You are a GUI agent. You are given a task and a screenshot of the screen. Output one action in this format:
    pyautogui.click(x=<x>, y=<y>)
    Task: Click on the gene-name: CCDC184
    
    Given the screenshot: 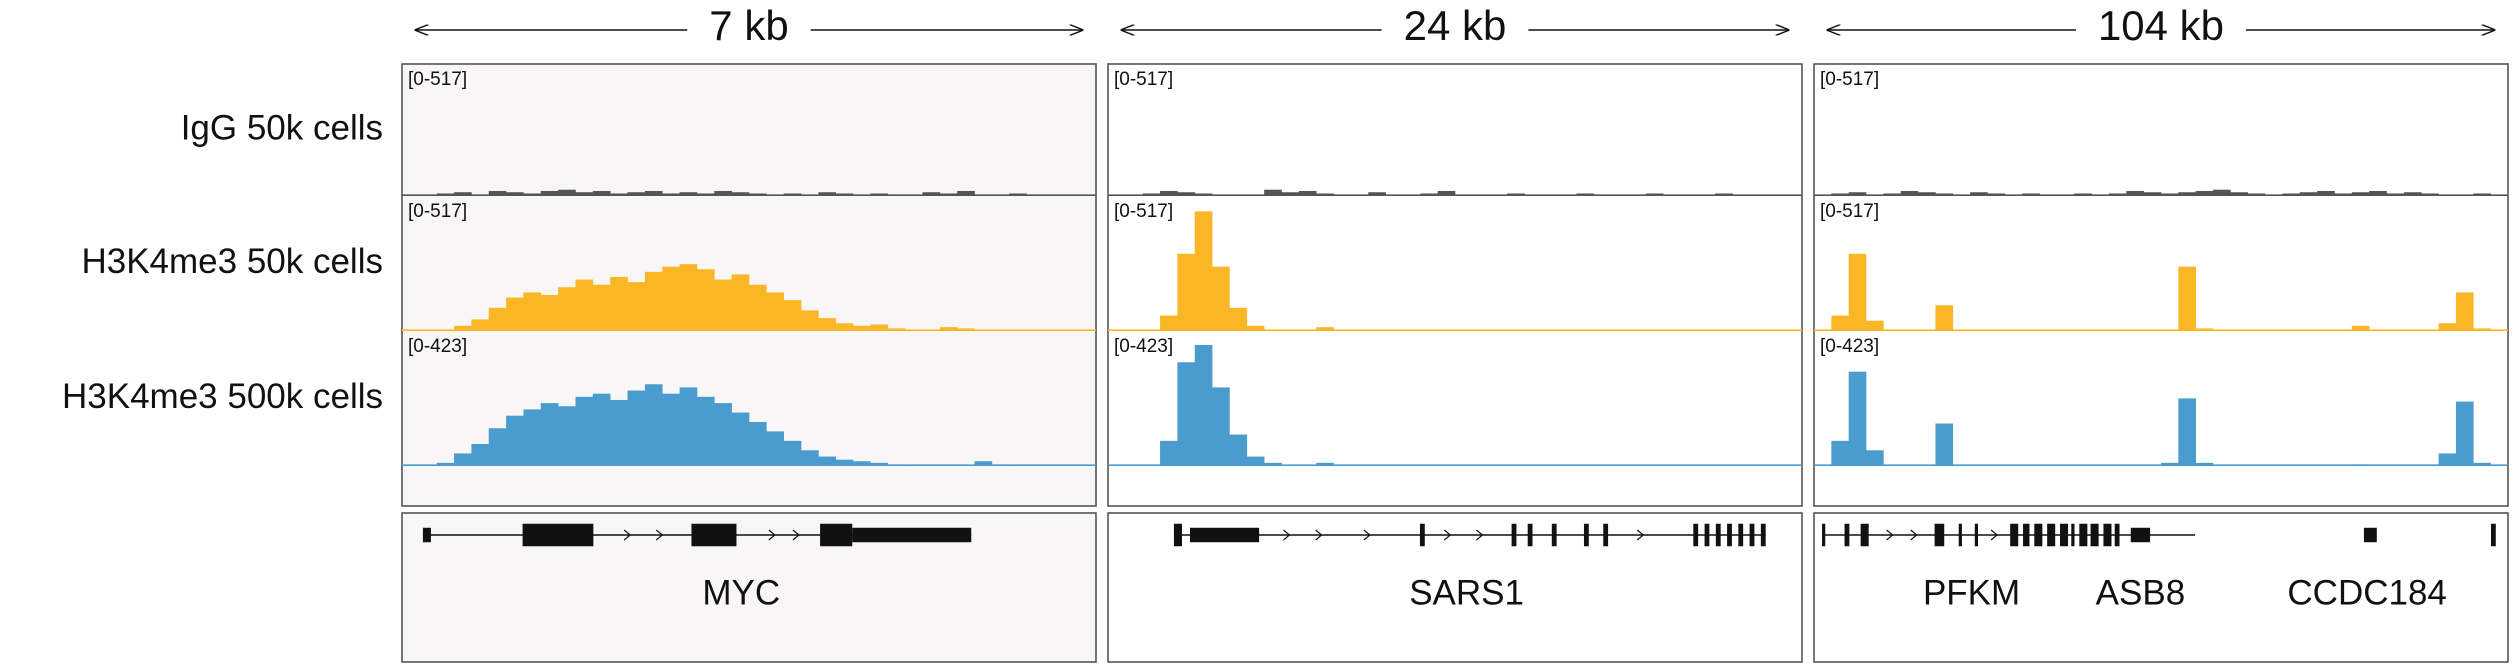 What is the action you would take?
    pyautogui.click(x=2367, y=592)
    